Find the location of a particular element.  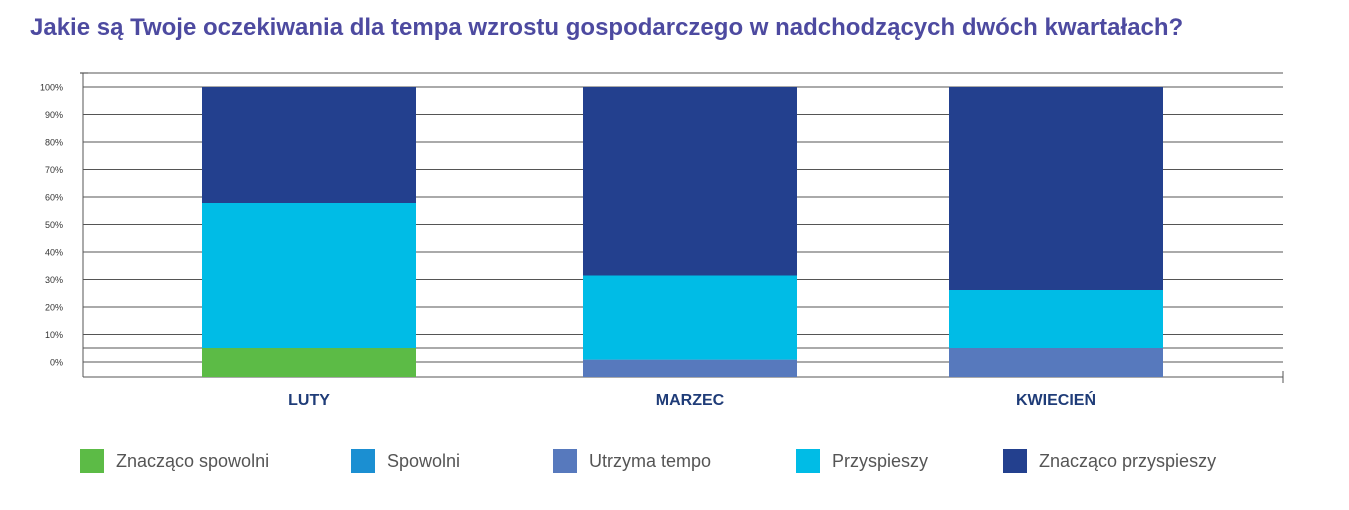

legend-label: Utrzyma tempo is located at coordinates (650, 460).